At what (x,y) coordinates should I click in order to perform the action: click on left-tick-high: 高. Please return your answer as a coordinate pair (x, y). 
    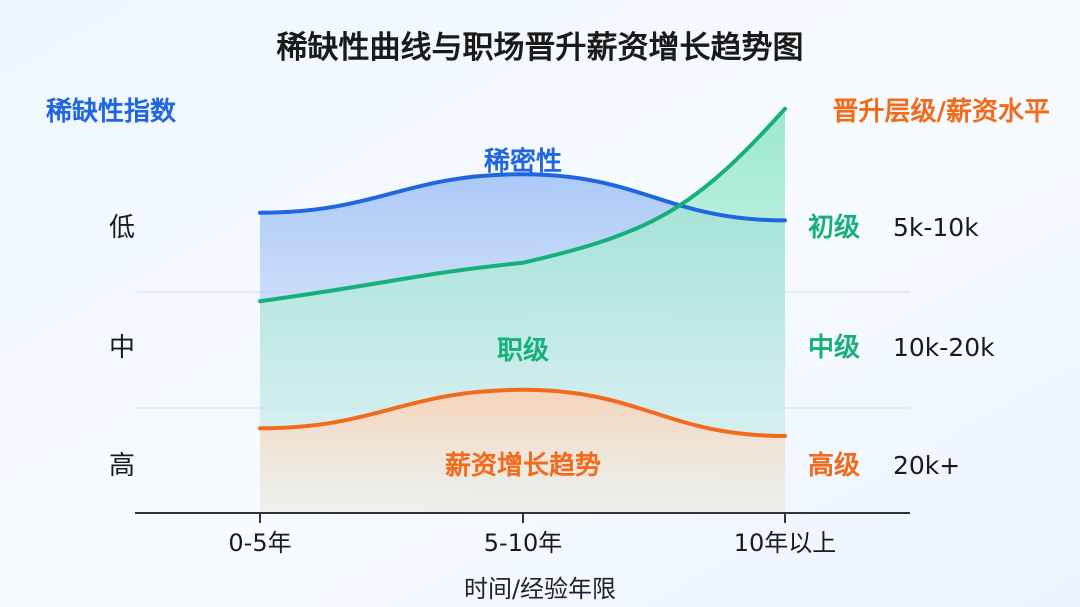
    Looking at the image, I should click on (122, 466).